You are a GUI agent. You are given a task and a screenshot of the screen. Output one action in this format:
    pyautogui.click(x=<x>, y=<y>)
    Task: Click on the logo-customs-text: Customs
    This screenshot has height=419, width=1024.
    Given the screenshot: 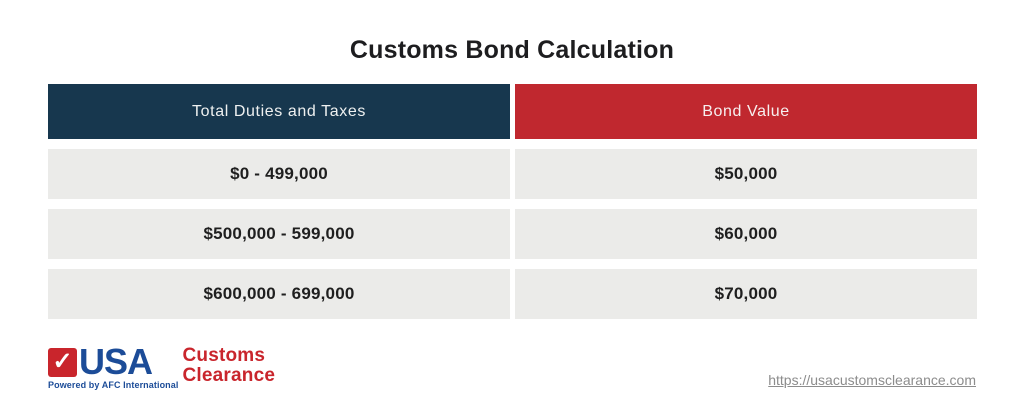 What is the action you would take?
    pyautogui.click(x=224, y=355)
    